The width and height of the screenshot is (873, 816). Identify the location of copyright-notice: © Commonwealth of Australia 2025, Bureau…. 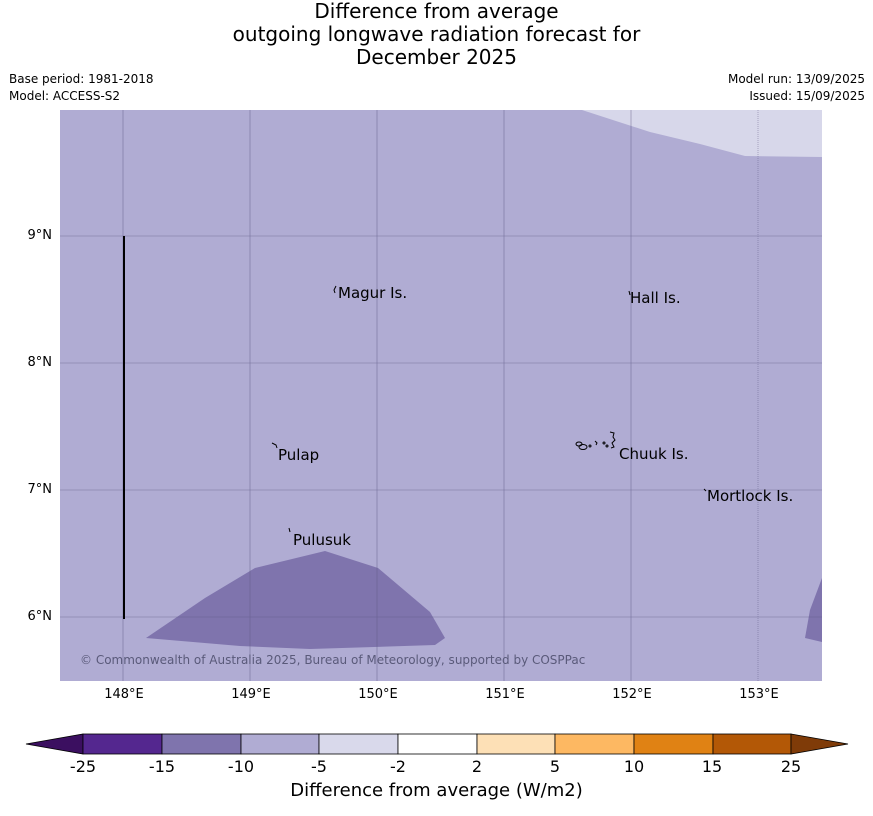
(333, 660).